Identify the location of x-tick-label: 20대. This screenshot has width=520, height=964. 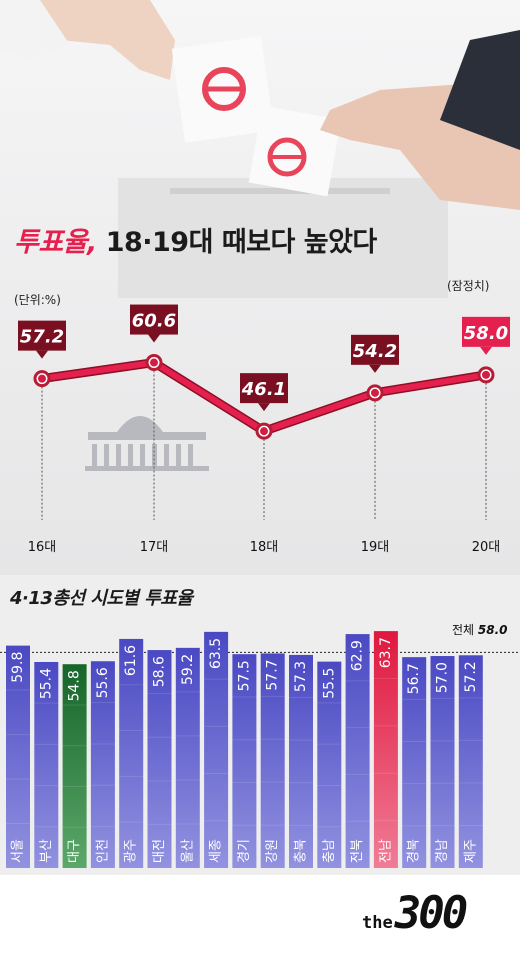
(486, 547).